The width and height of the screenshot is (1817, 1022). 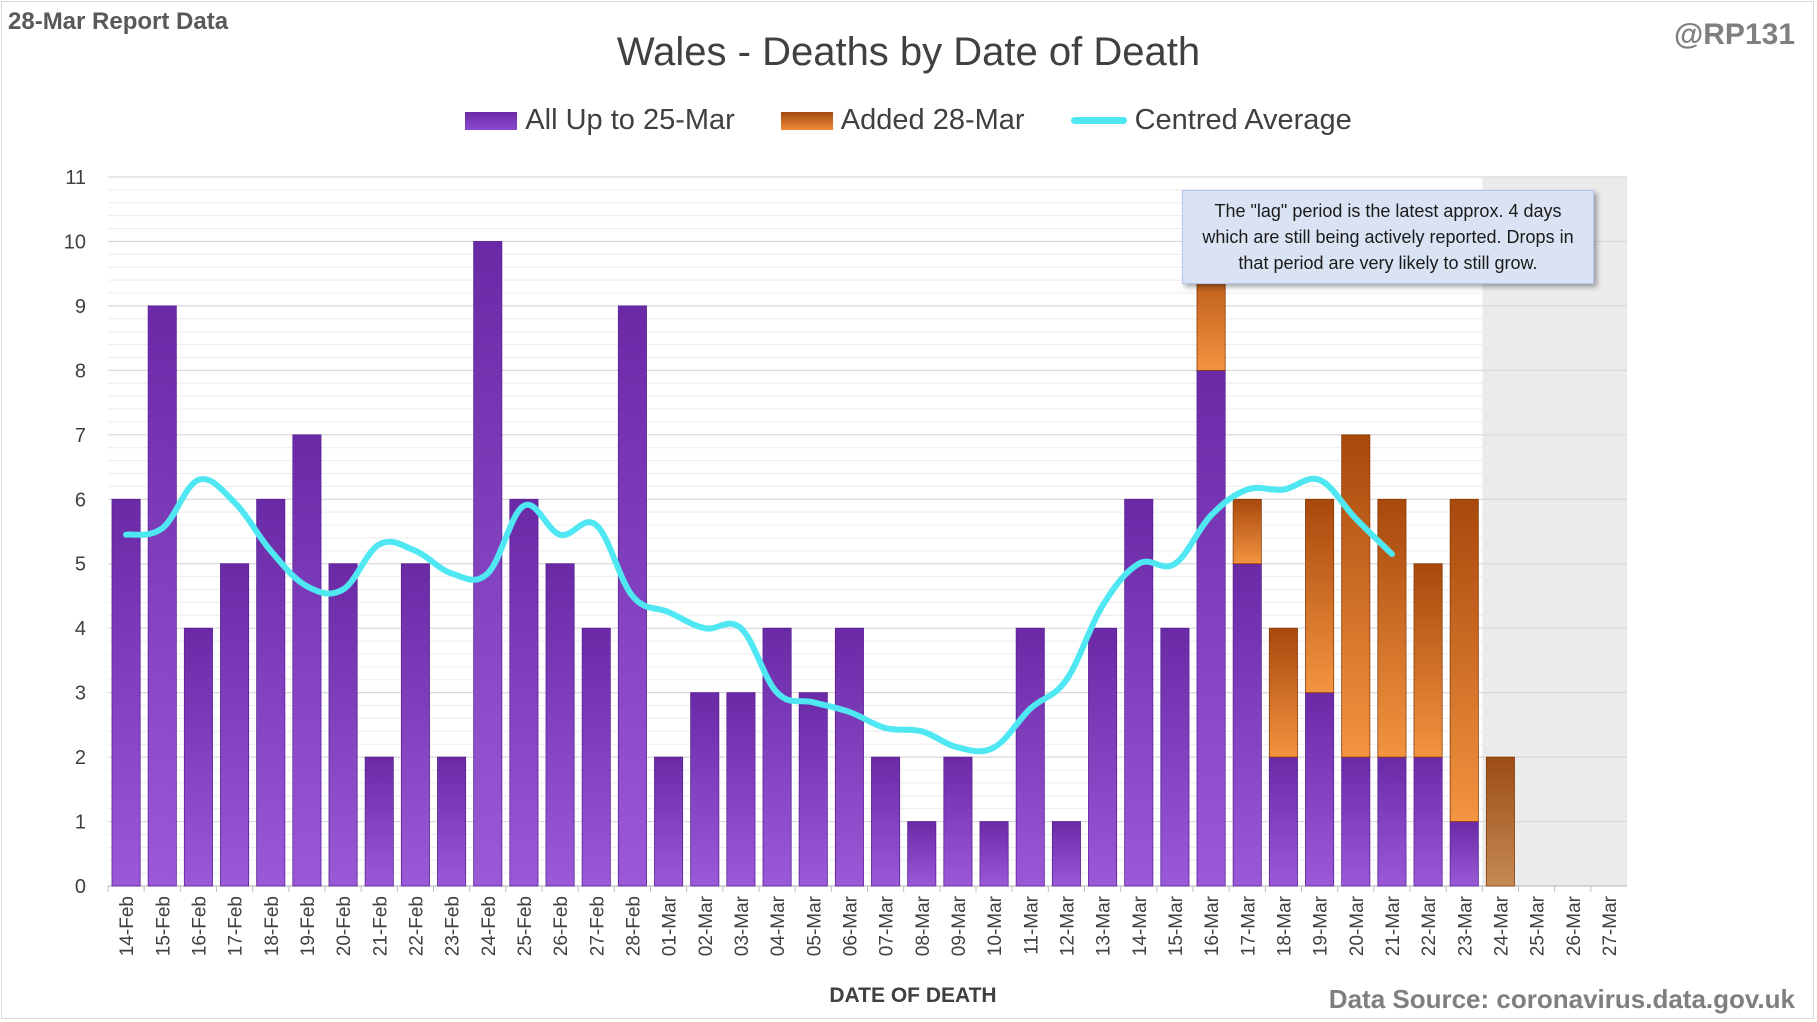 I want to click on y-tick-label: 2, so click(x=80, y=758).